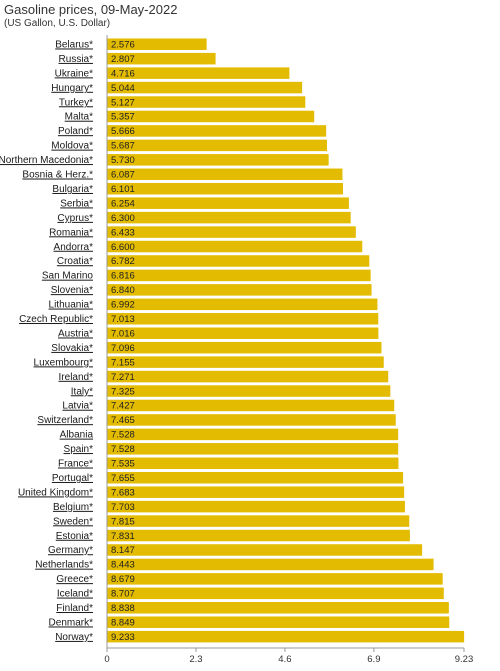 Image resolution: width=500 pixels, height=671 pixels. I want to click on data-label: 5.730, so click(123, 160).